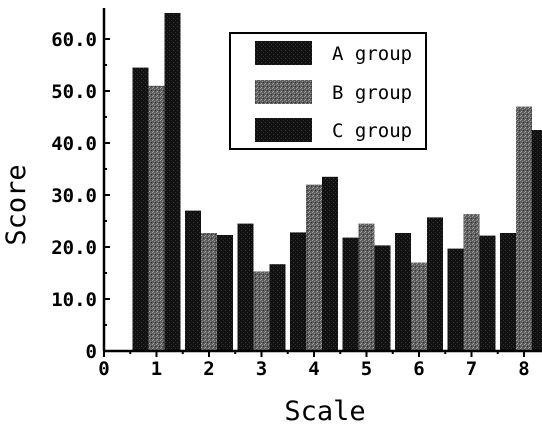  I want to click on x-tick-label-8: 8, so click(523, 369).